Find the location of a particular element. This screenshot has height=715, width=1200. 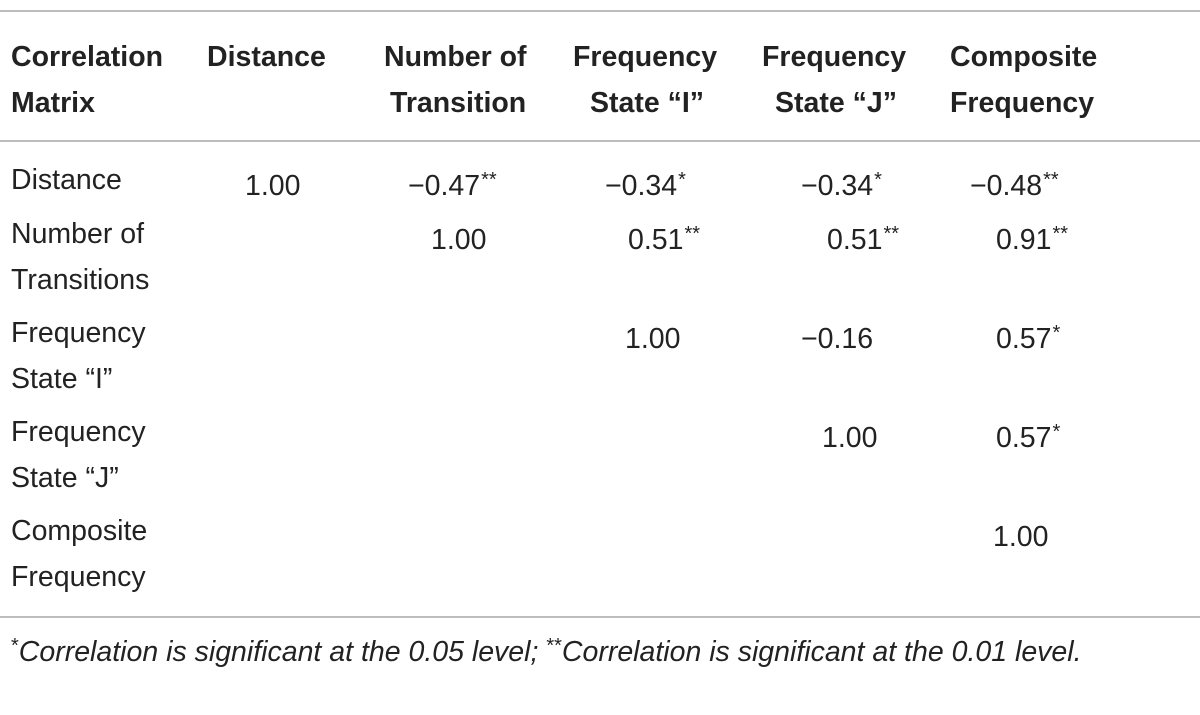

header-correlation-matrix: Correlation Matrix is located at coordinates (87, 80).